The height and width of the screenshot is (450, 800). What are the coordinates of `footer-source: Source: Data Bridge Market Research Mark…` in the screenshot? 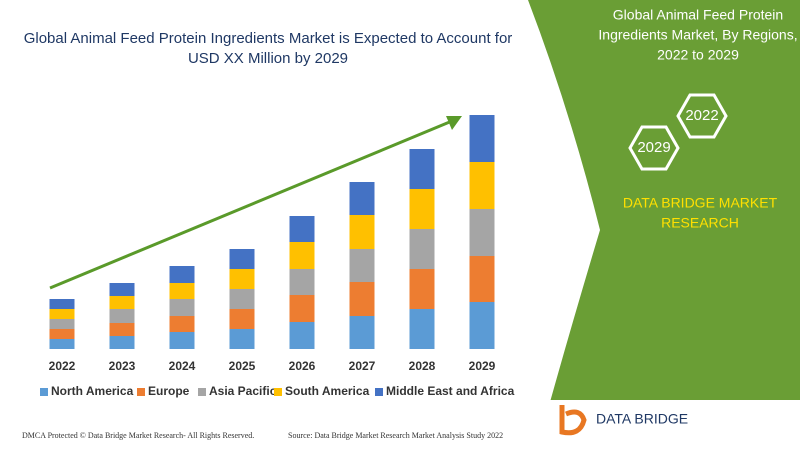 It's located at (395, 435).